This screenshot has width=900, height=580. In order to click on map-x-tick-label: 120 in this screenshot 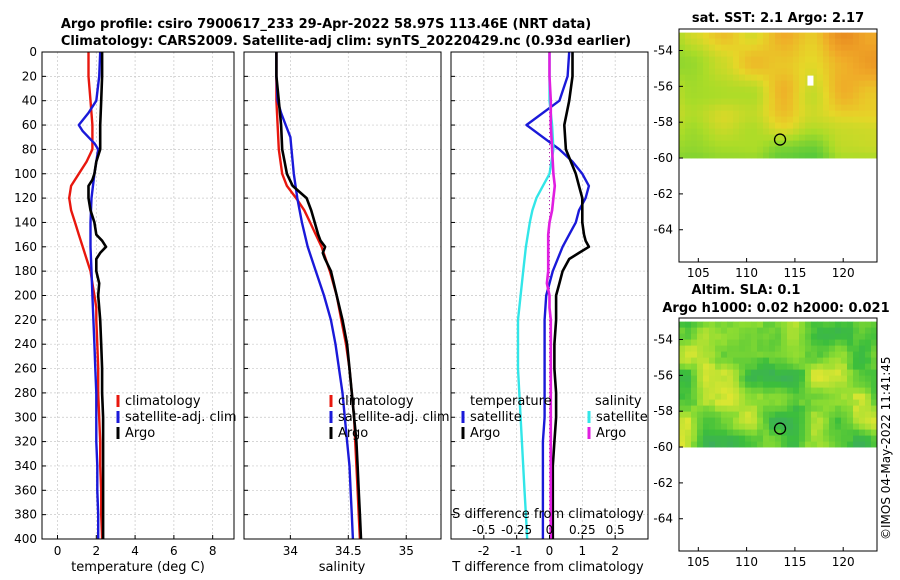, I will do `click(843, 273)`.